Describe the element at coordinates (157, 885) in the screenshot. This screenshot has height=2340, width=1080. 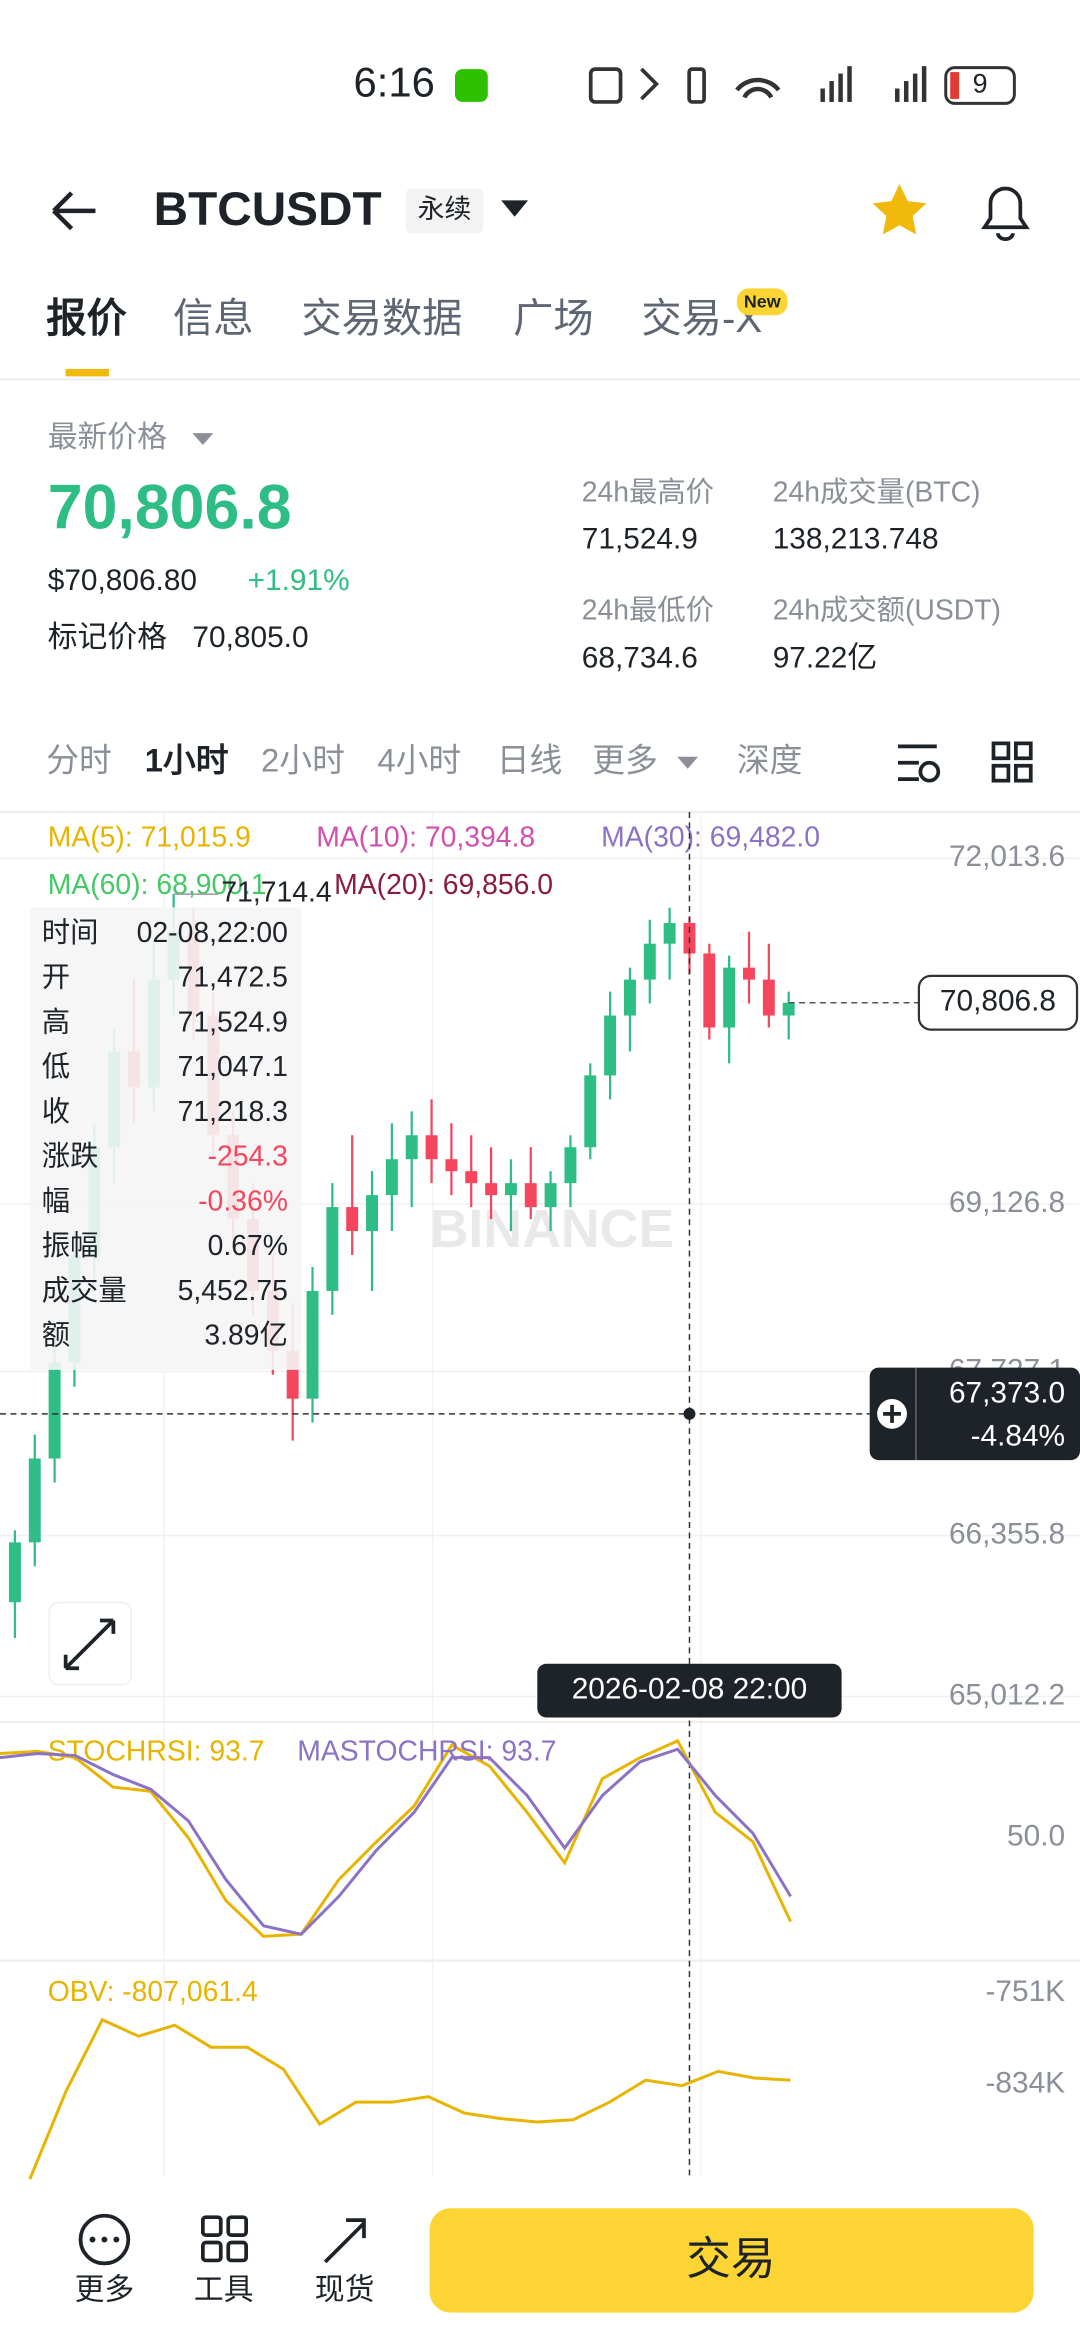
I see `ma-label: MA(60): 68,900.1` at that location.